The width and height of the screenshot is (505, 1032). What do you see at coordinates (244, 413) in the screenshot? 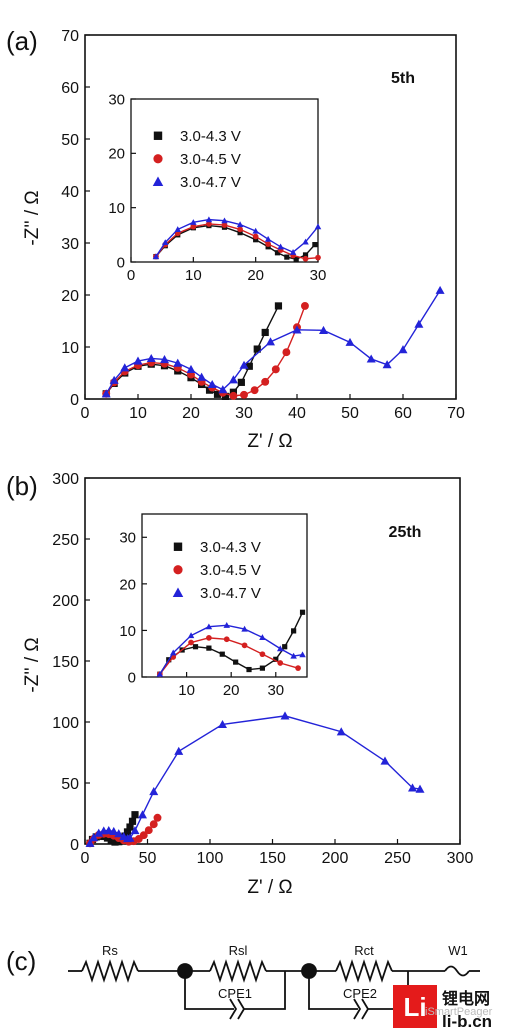
I see `panel-a-x-tick-label: 30` at bounding box center [244, 413].